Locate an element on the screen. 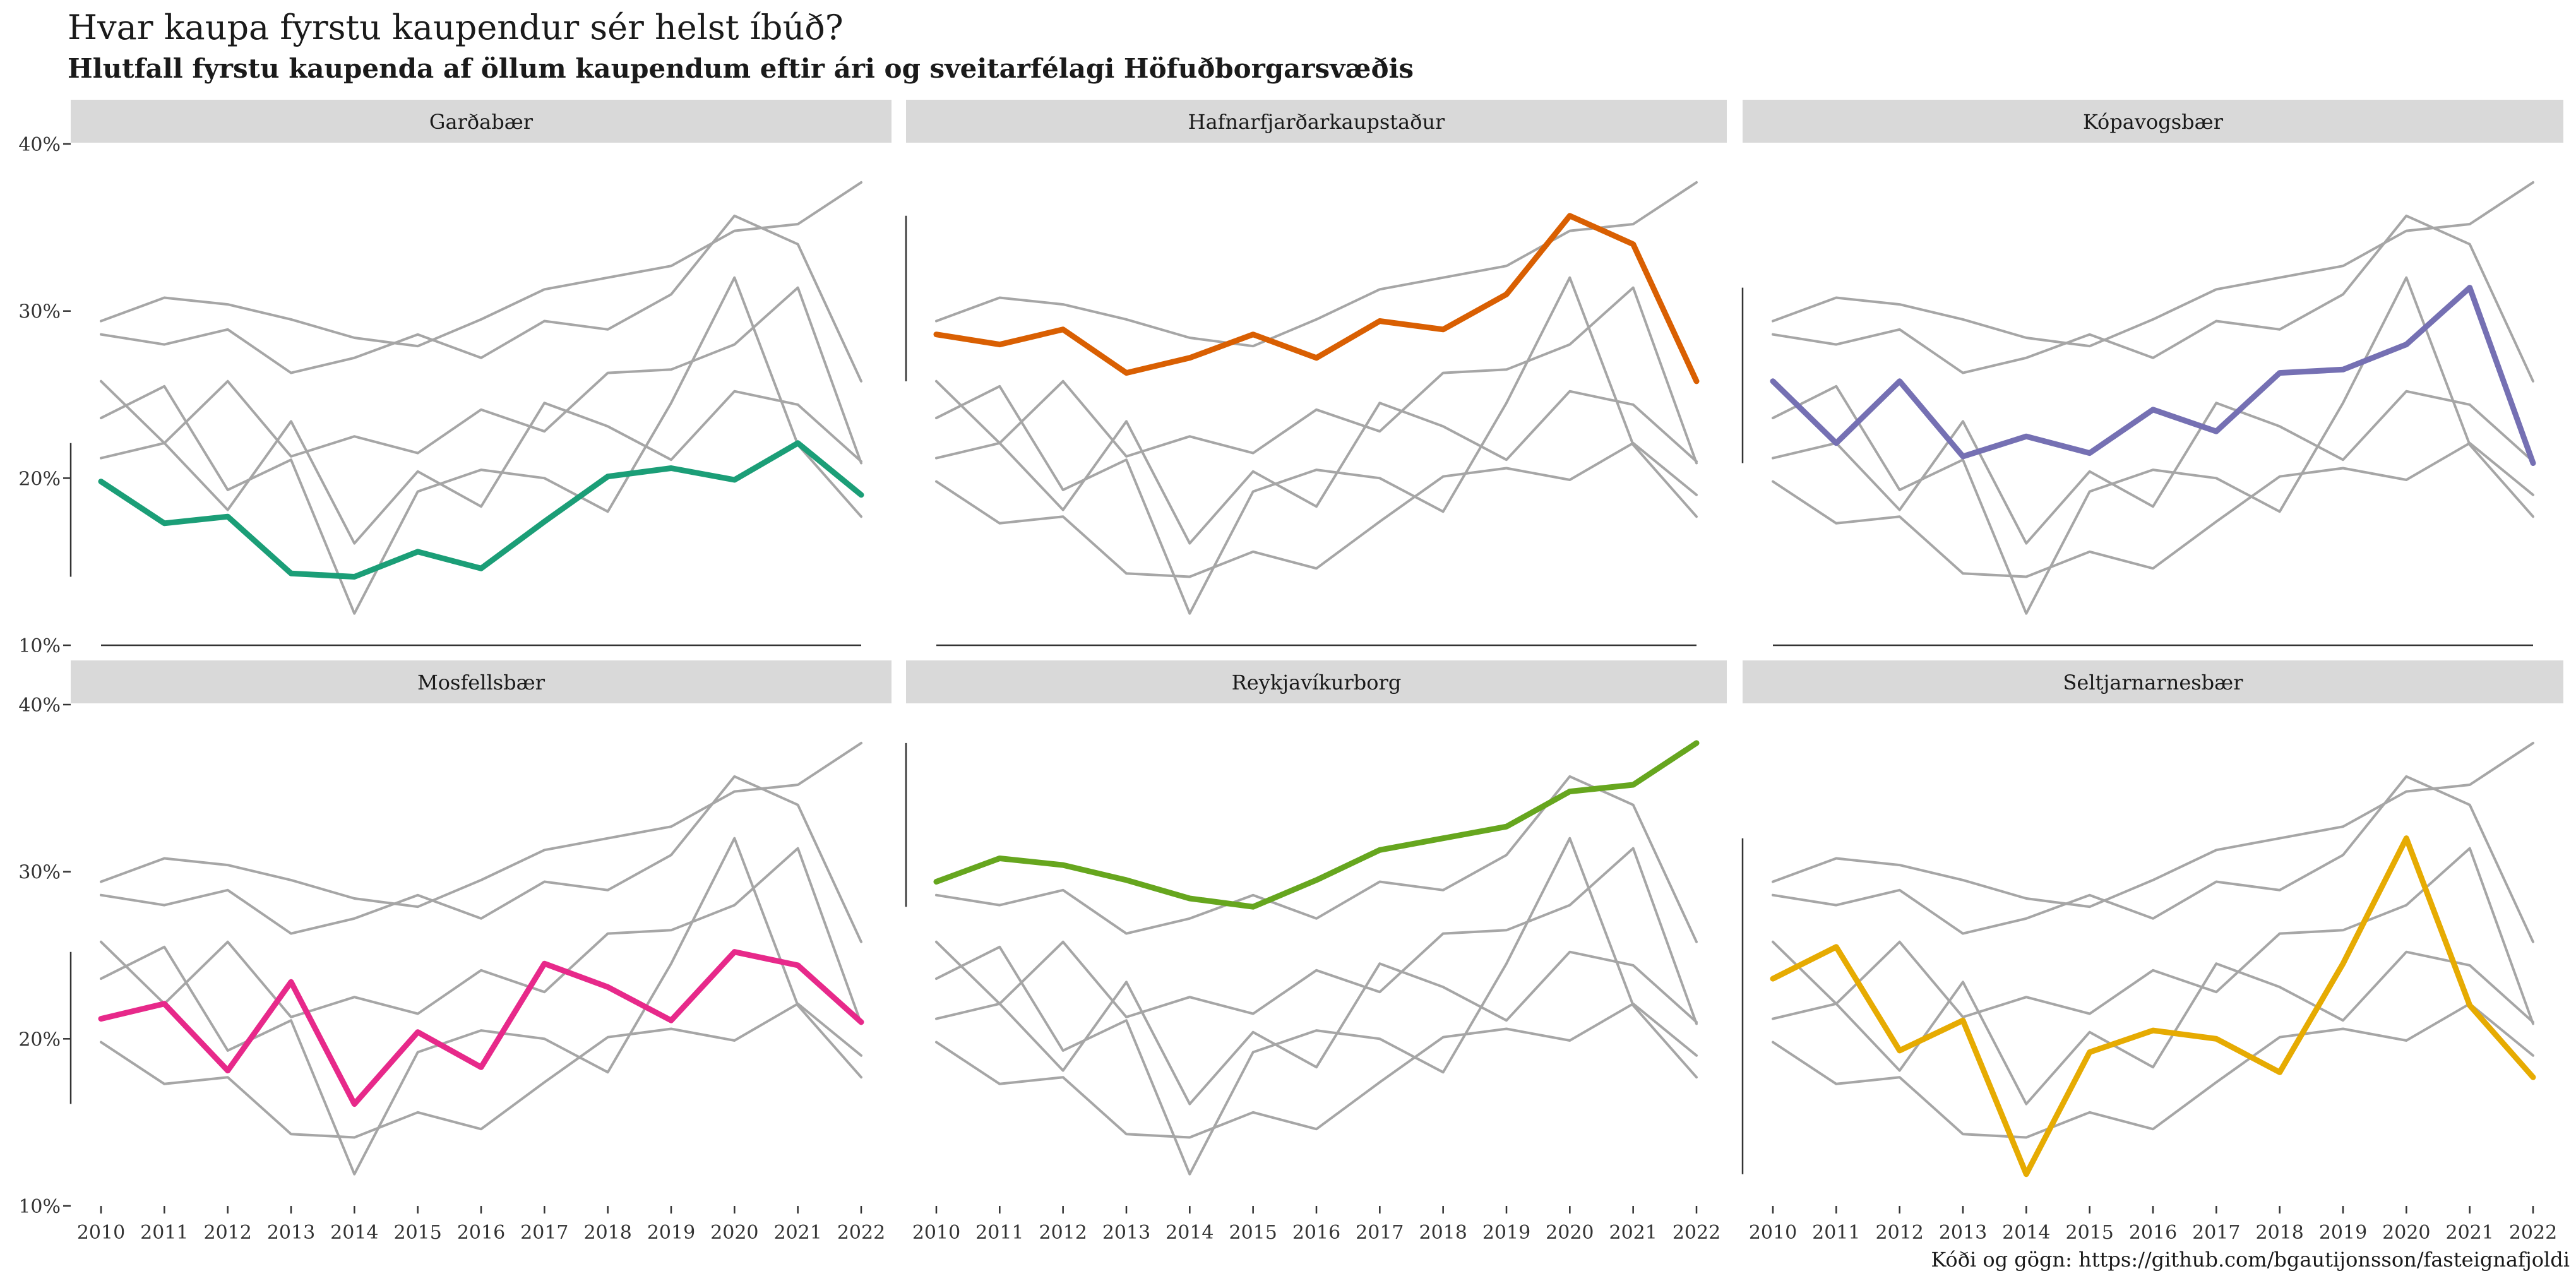 The height and width of the screenshot is (1288, 2576). facet-strip-label: Reykjavíkurborg is located at coordinates (1317, 683).